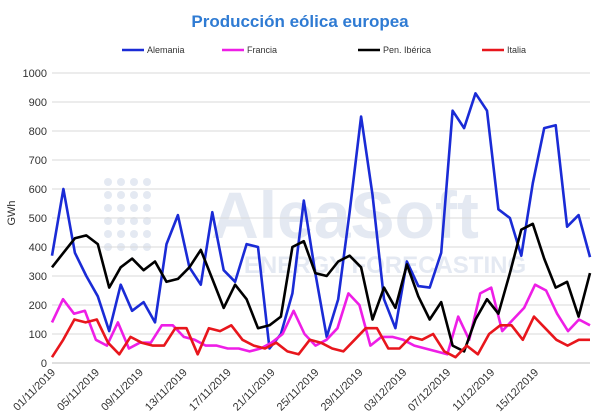 The image size is (600, 416). Describe the element at coordinates (38, 335) in the screenshot. I see `y-tick-label: 100` at that location.